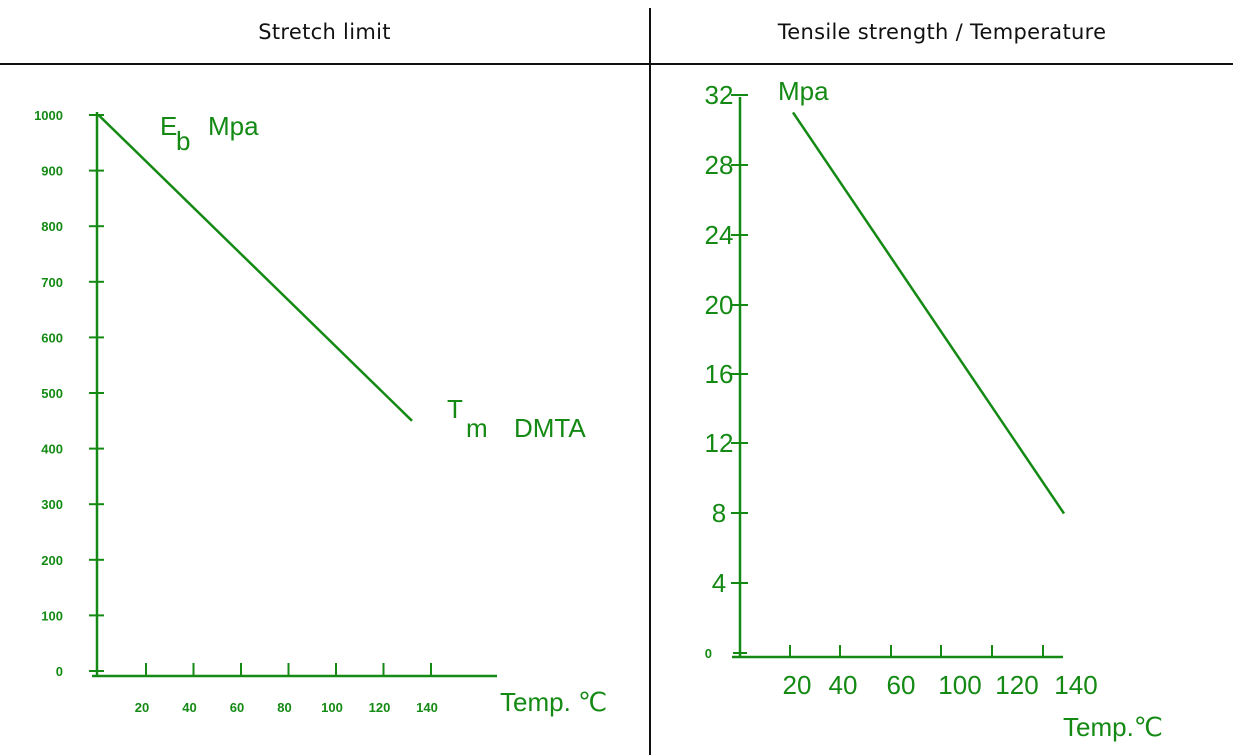  What do you see at coordinates (168, 126) in the screenshot?
I see `y-axis-label-main: E` at bounding box center [168, 126].